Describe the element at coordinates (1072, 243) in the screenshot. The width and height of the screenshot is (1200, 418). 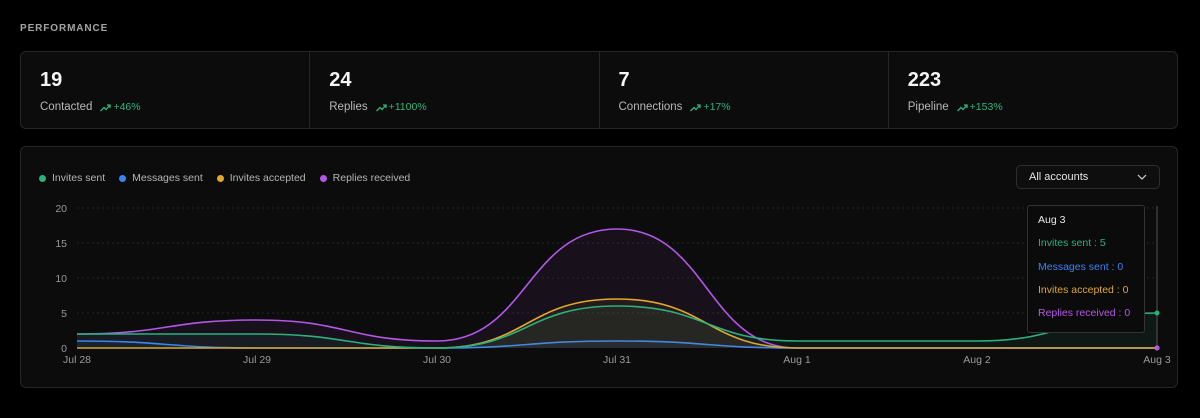
I see `tooltip-invites-sent: Invites sent : 5` at that location.